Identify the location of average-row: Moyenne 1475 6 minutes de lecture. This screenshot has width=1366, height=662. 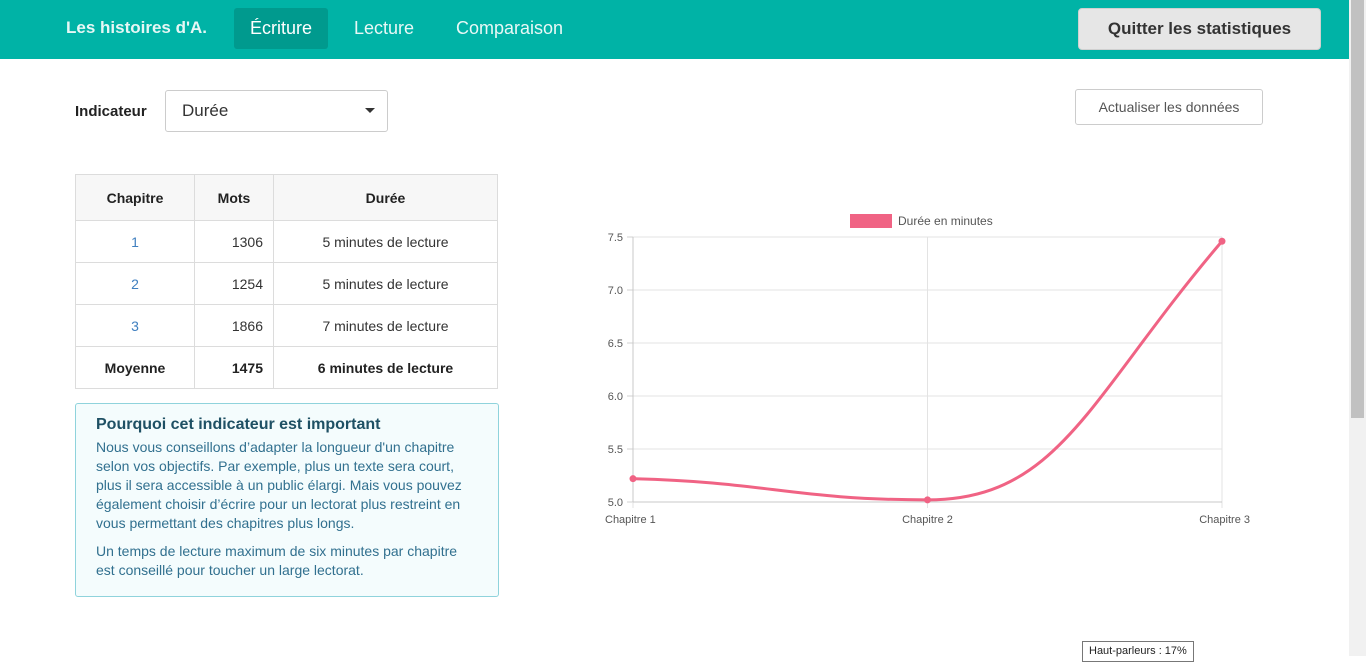
(286, 367).